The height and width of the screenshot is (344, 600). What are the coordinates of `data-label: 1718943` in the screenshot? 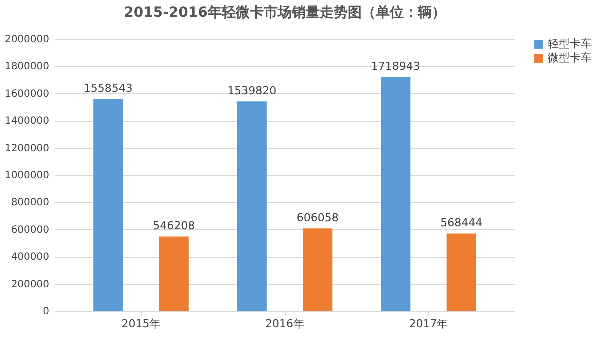 It's located at (395, 67).